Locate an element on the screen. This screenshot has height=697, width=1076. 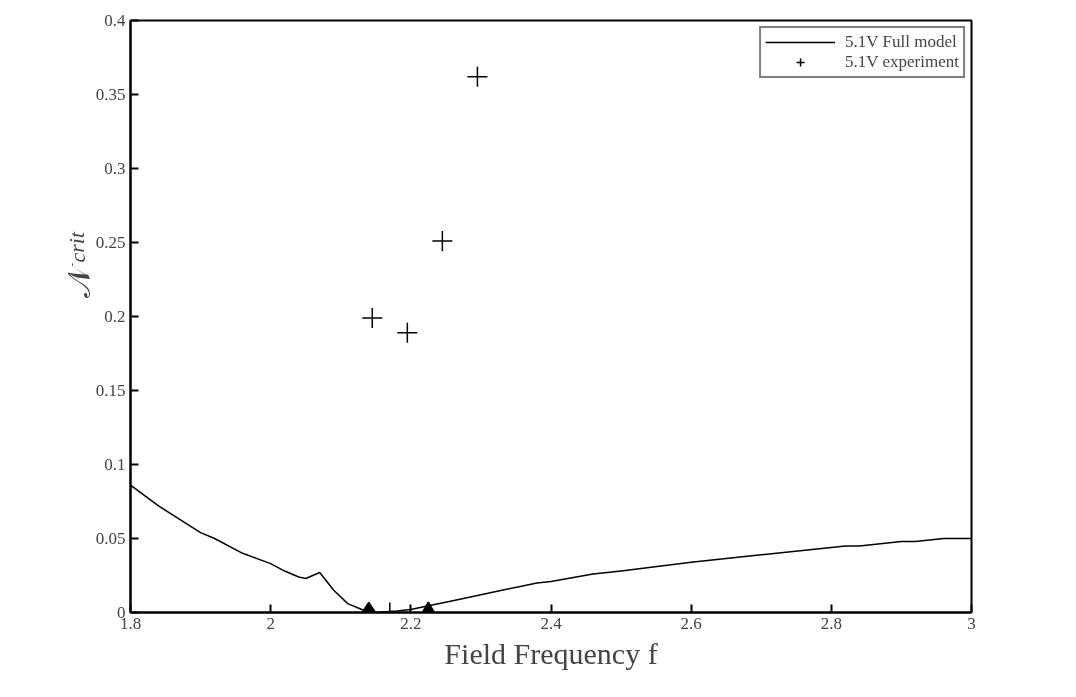
x-tick-label: 3 is located at coordinates (971, 623).